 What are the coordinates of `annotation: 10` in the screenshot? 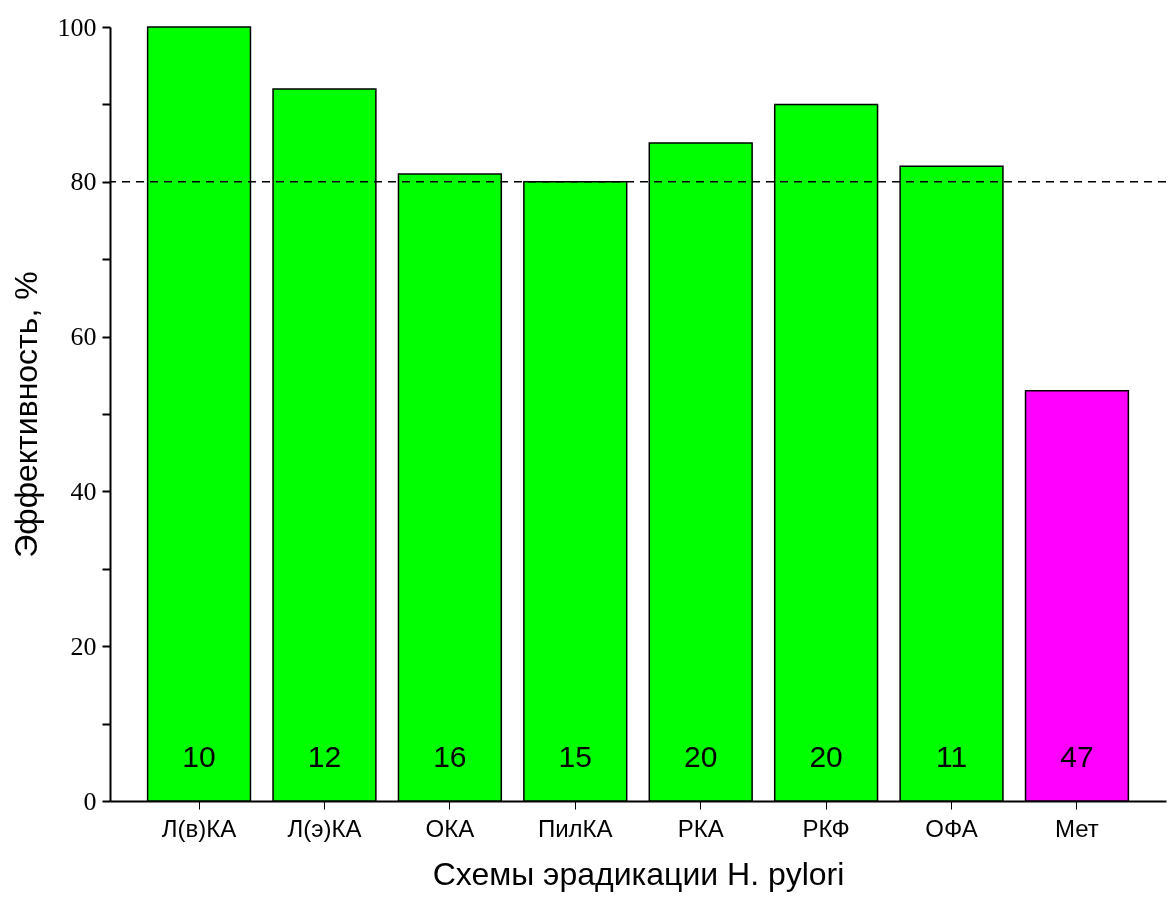 It's located at (199, 756).